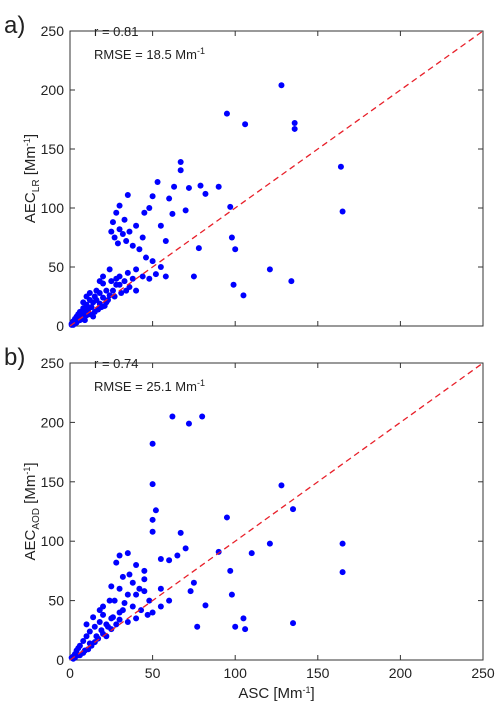 This screenshot has height=715, width=500. Describe the element at coordinates (36, 519) in the screenshot. I see `label-part: AOD` at that location.